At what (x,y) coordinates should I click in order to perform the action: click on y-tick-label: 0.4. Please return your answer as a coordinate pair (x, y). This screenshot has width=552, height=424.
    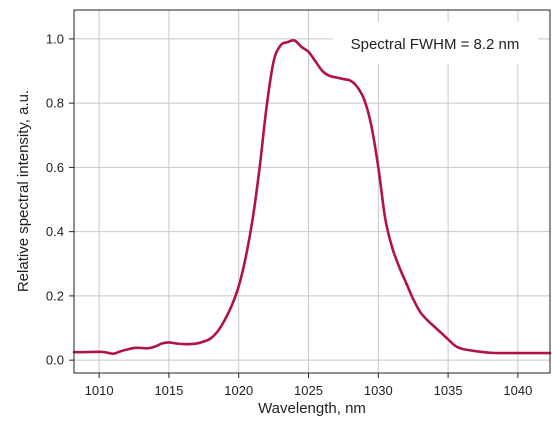
    Looking at the image, I should click on (55, 231).